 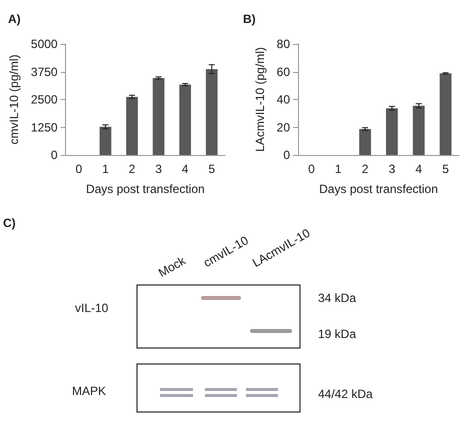 I want to click on y-axis-title: cmvIL-10 (pg/ml), so click(x=14, y=99).